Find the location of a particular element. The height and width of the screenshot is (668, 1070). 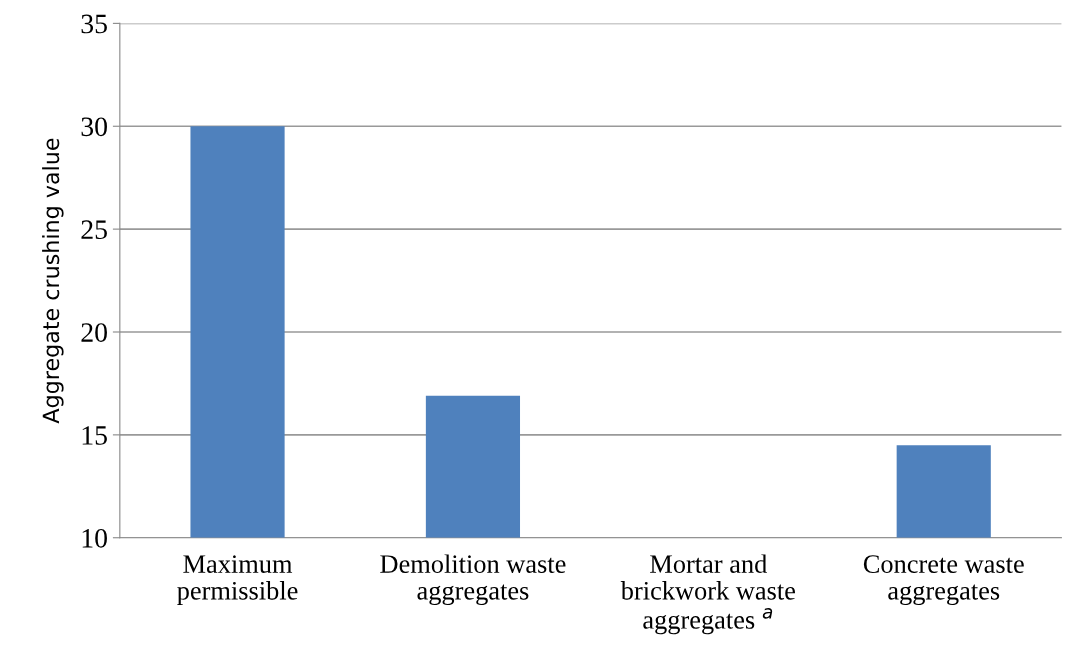

y-tick-label: 20 is located at coordinates (94, 332).